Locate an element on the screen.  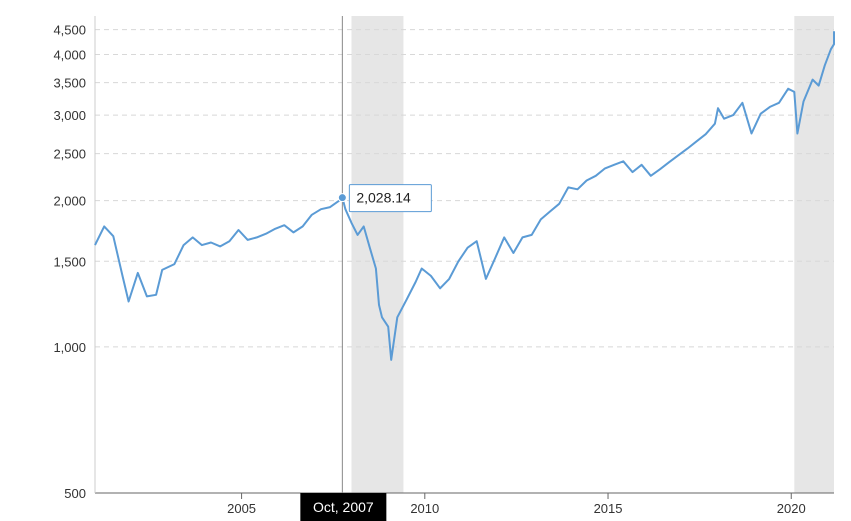
date-badge-label: Oct, 2007 is located at coordinates (343, 507).